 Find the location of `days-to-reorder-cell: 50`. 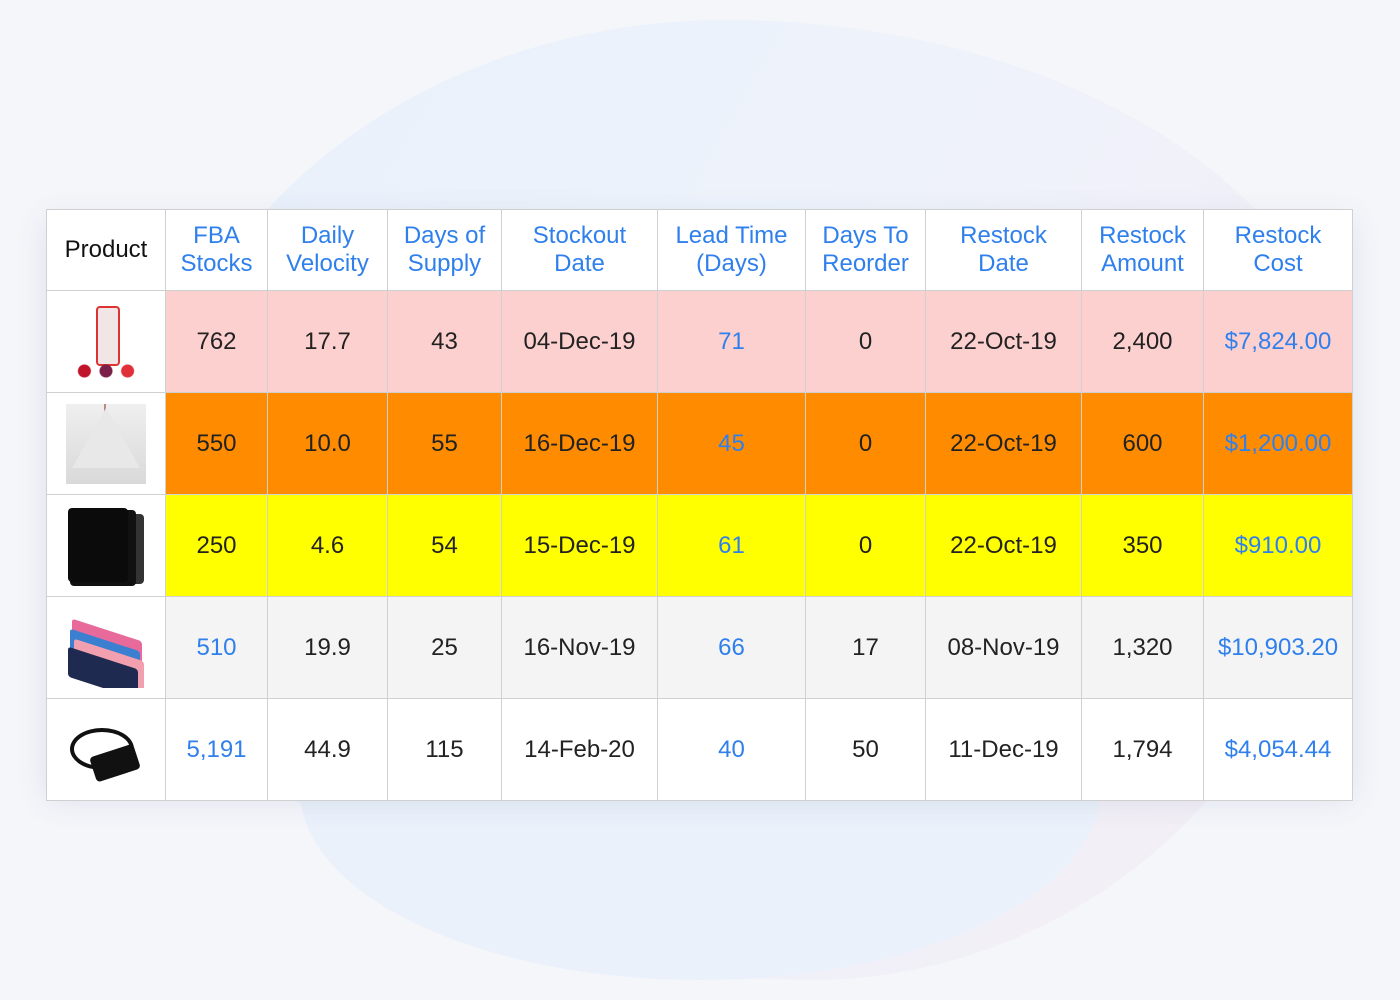

days-to-reorder-cell: 50 is located at coordinates (865, 749).